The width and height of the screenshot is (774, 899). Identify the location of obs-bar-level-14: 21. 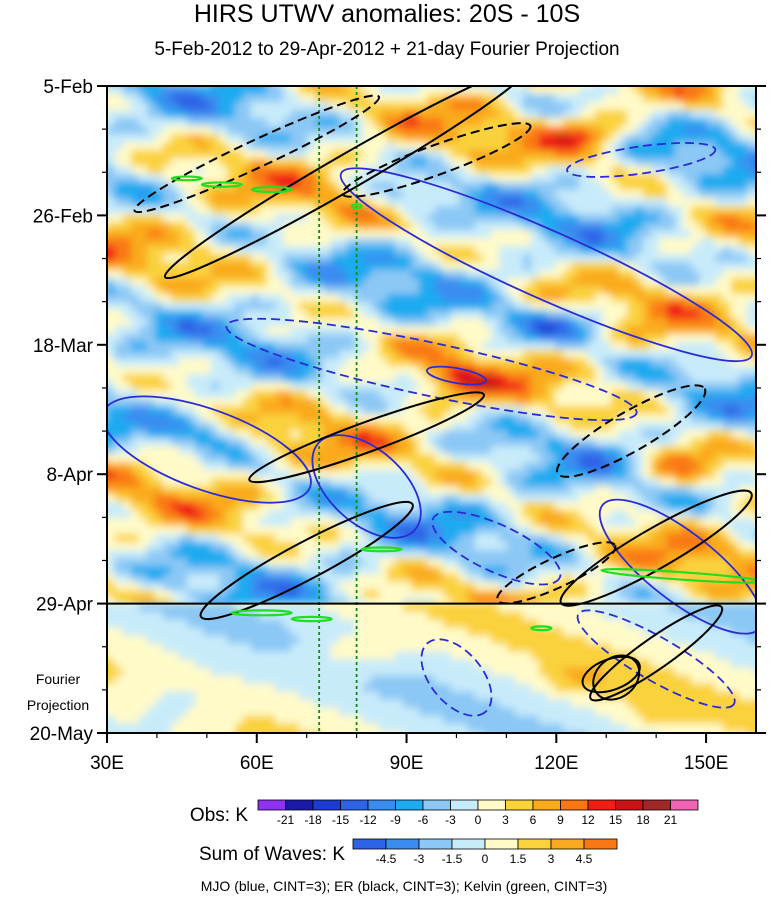
(671, 820).